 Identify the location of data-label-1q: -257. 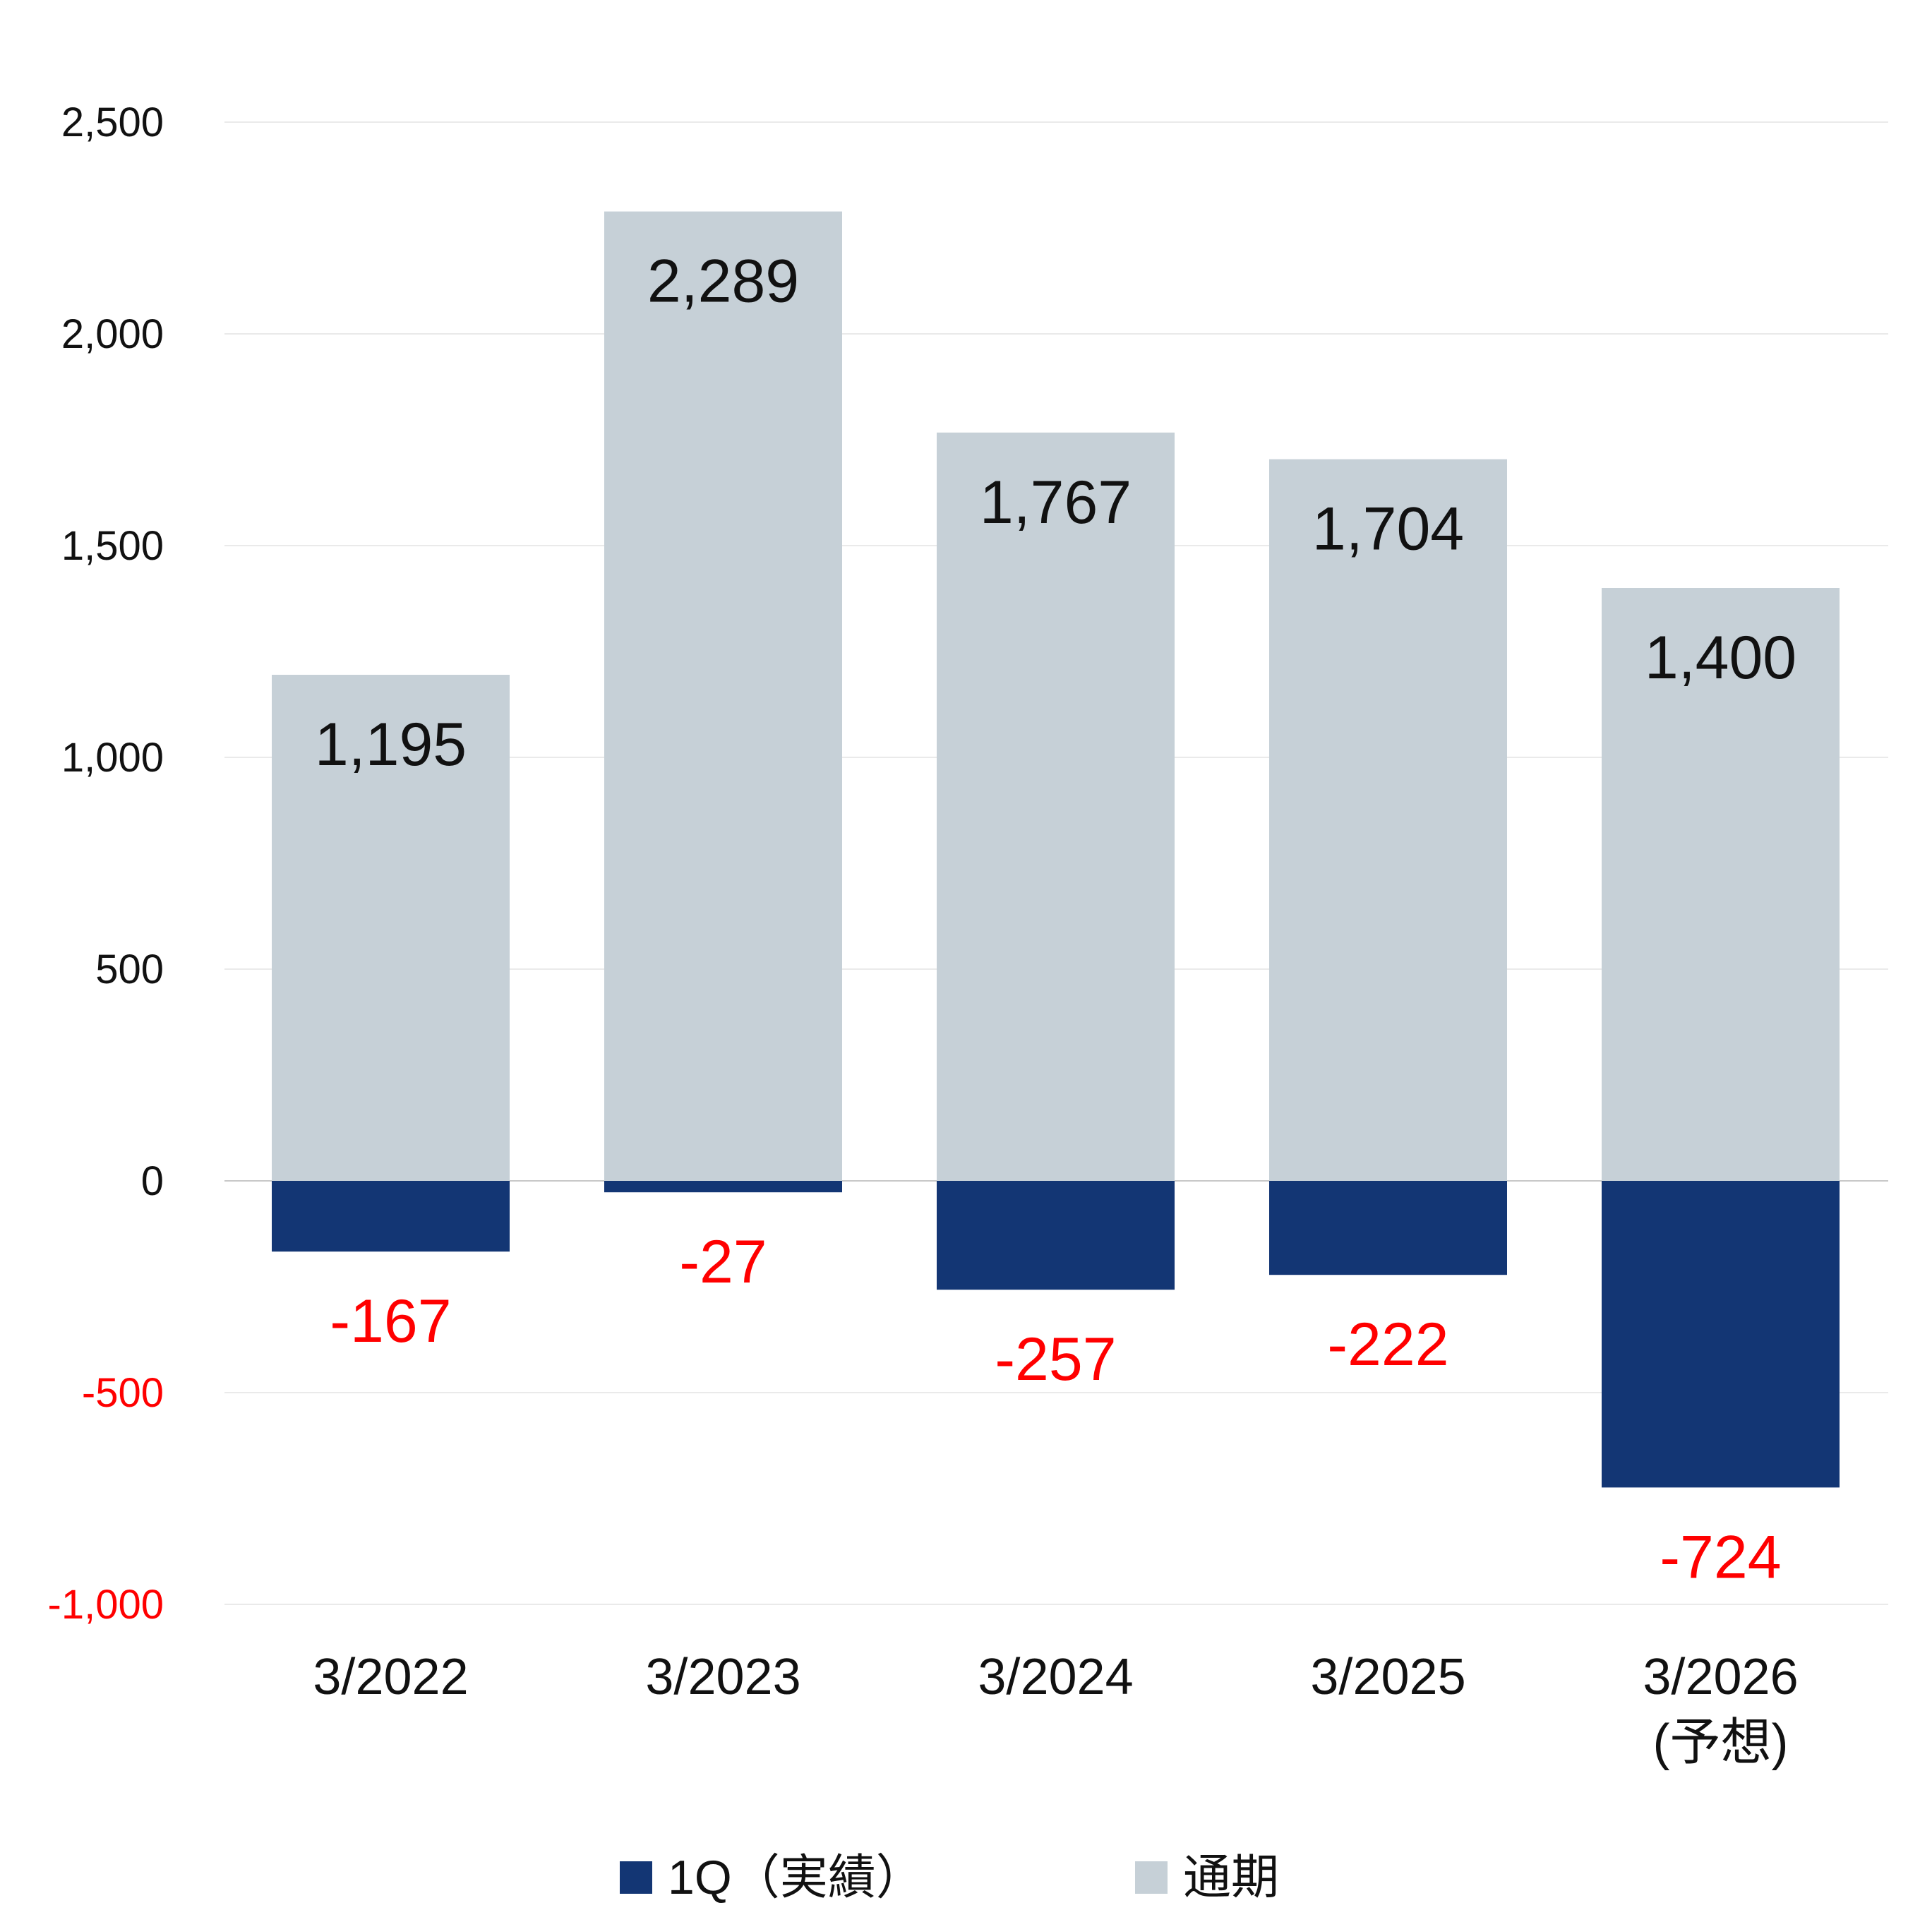
(1056, 1359).